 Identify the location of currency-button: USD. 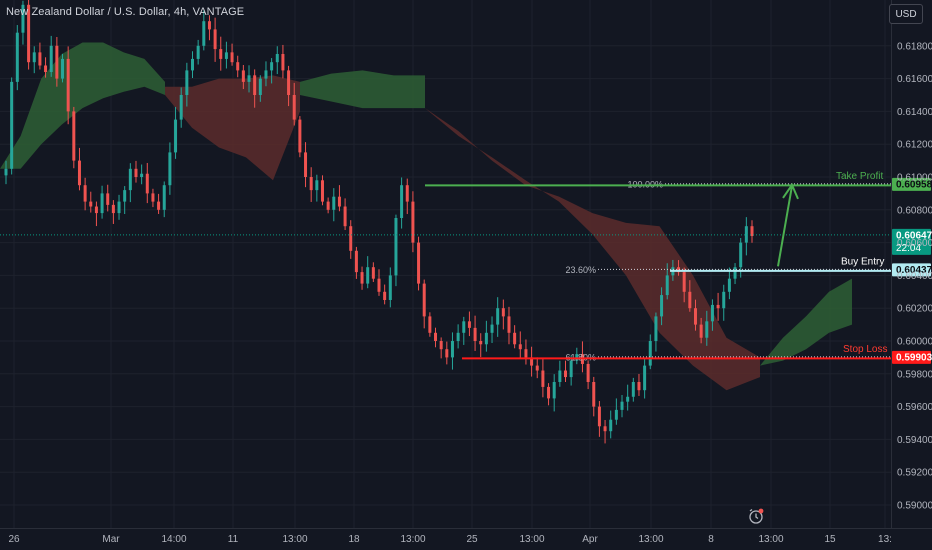
(906, 14).